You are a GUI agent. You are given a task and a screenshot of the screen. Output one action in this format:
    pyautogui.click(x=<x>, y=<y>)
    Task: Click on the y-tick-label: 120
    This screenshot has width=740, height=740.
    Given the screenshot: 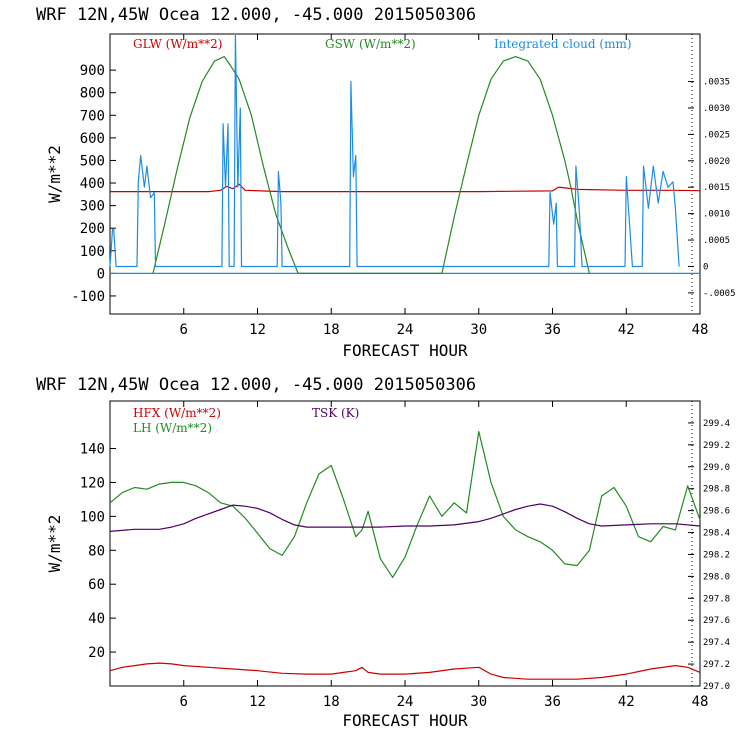 What is the action you would take?
    pyautogui.click(x=92, y=483)
    